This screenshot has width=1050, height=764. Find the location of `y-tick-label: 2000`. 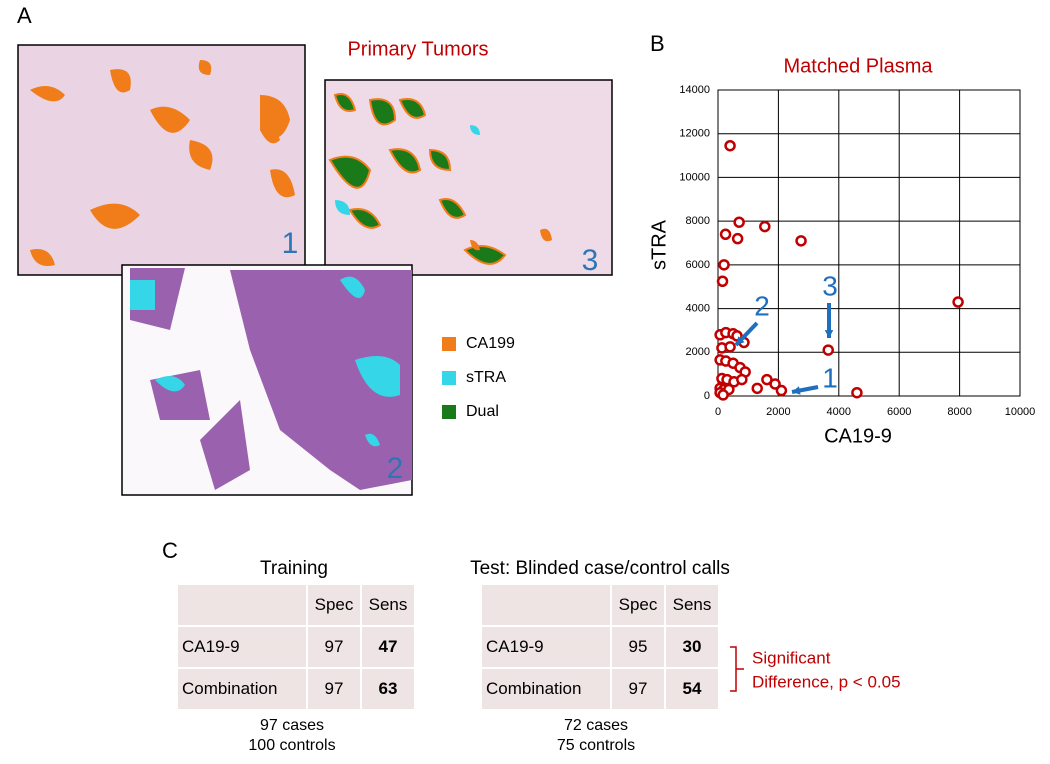

y-tick-label: 2000 is located at coordinates (698, 352).